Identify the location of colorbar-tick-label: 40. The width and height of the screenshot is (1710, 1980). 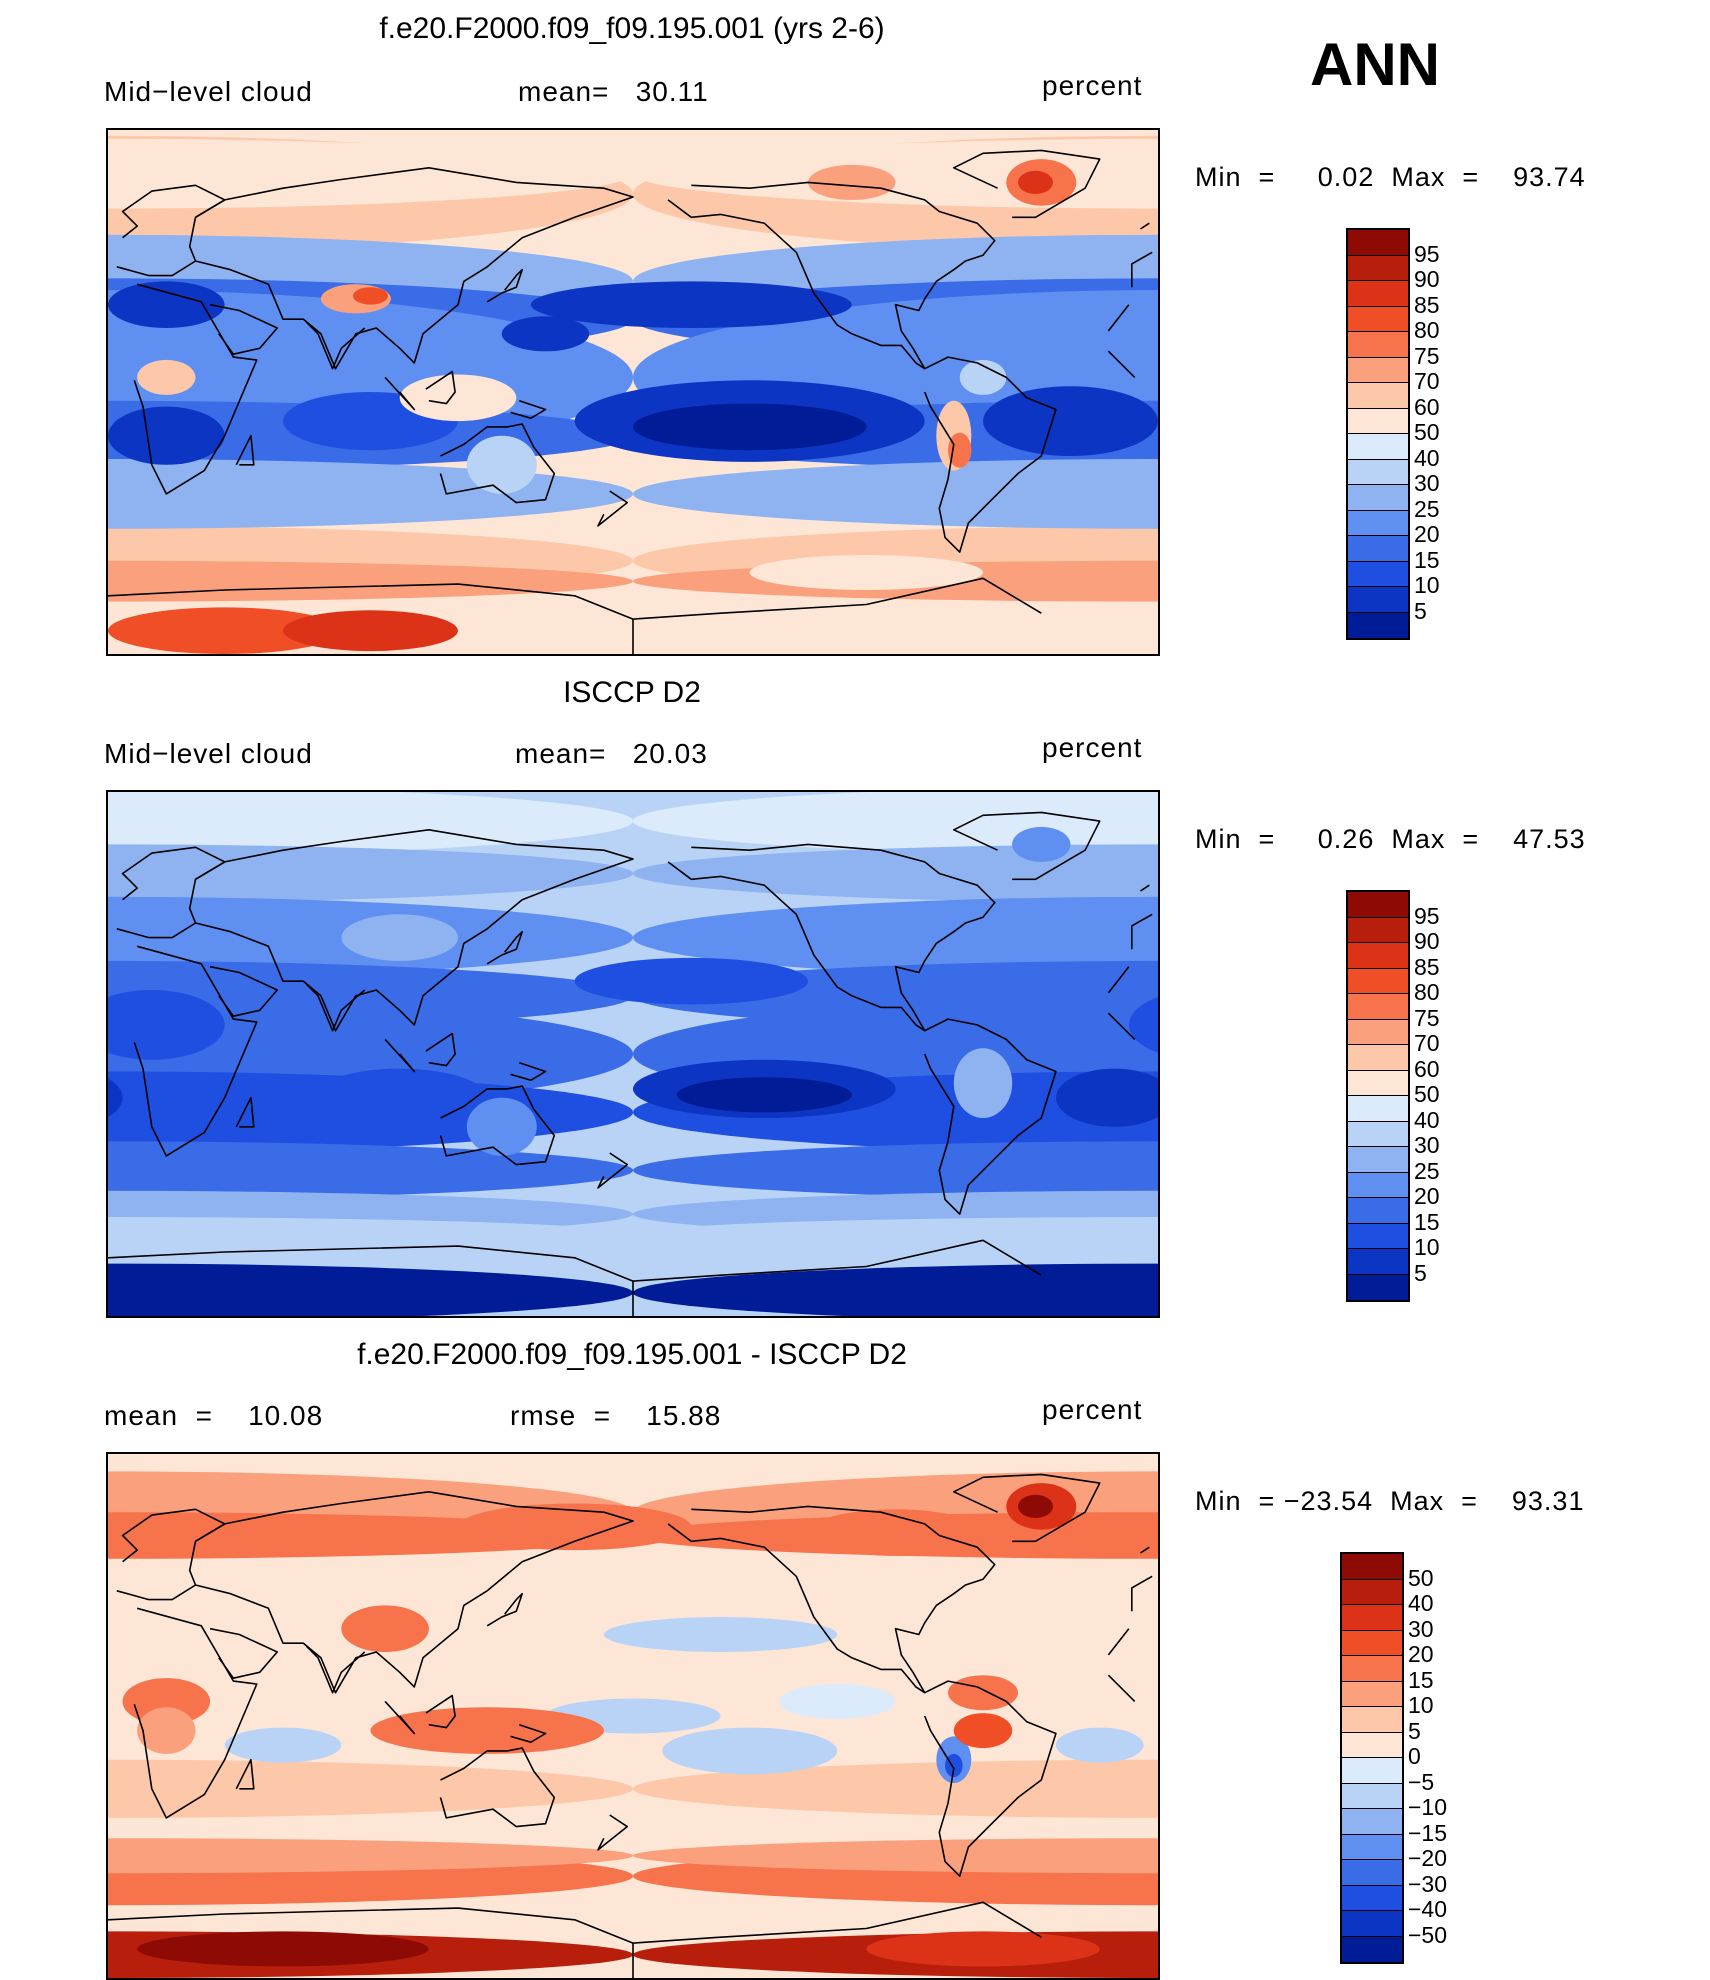
(1421, 1603).